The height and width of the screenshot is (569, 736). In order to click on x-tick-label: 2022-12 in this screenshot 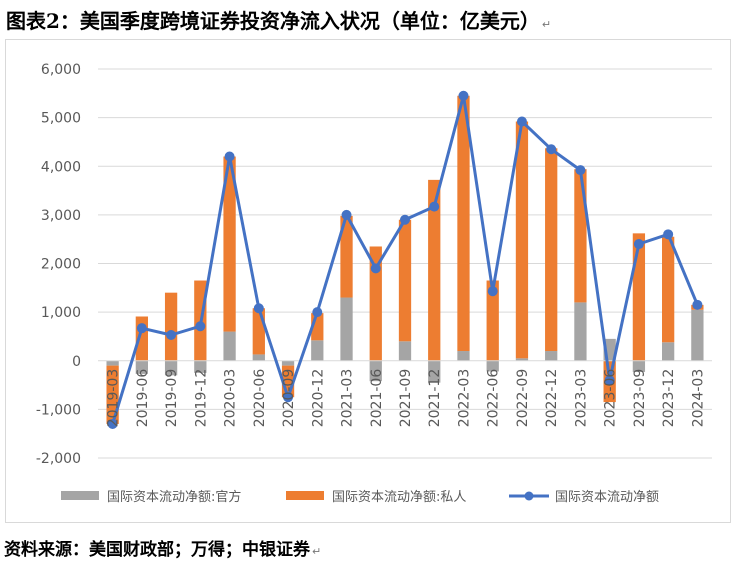, I will do `click(552, 398)`.